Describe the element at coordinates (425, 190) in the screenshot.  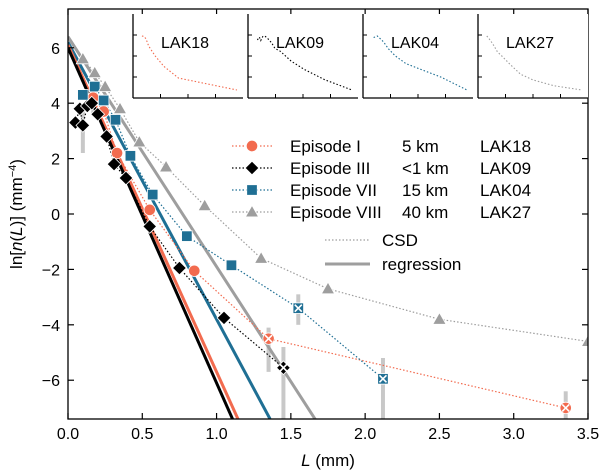
I see `legend-distance-2: 15 km` at that location.